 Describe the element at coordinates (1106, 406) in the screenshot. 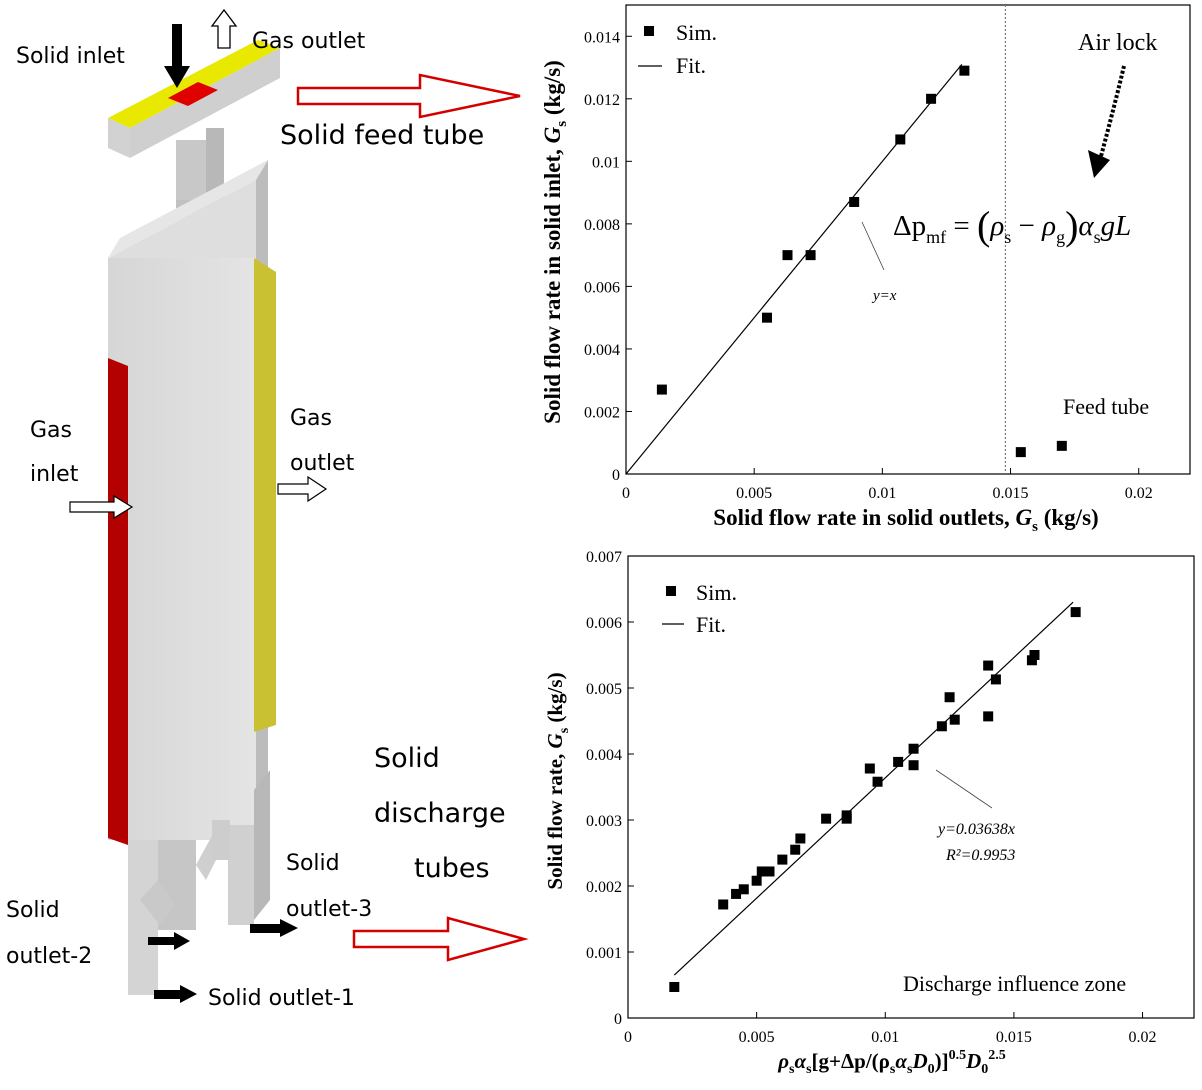

I see `annotation-feed-tube: Feed tube` at that location.